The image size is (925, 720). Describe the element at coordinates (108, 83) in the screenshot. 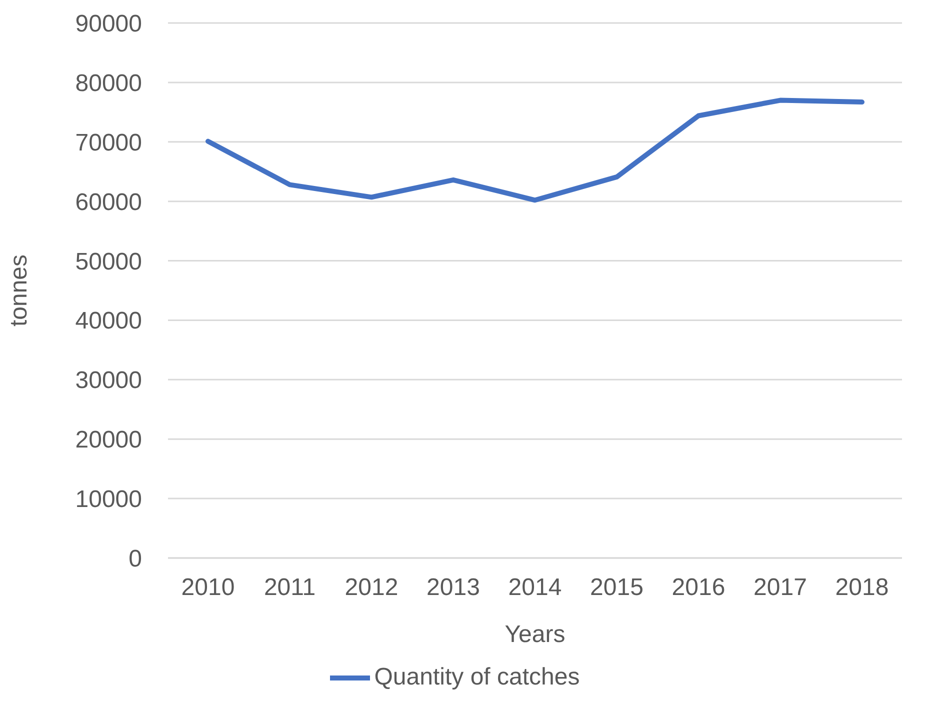

I see `y-tick-label: 80000` at that location.